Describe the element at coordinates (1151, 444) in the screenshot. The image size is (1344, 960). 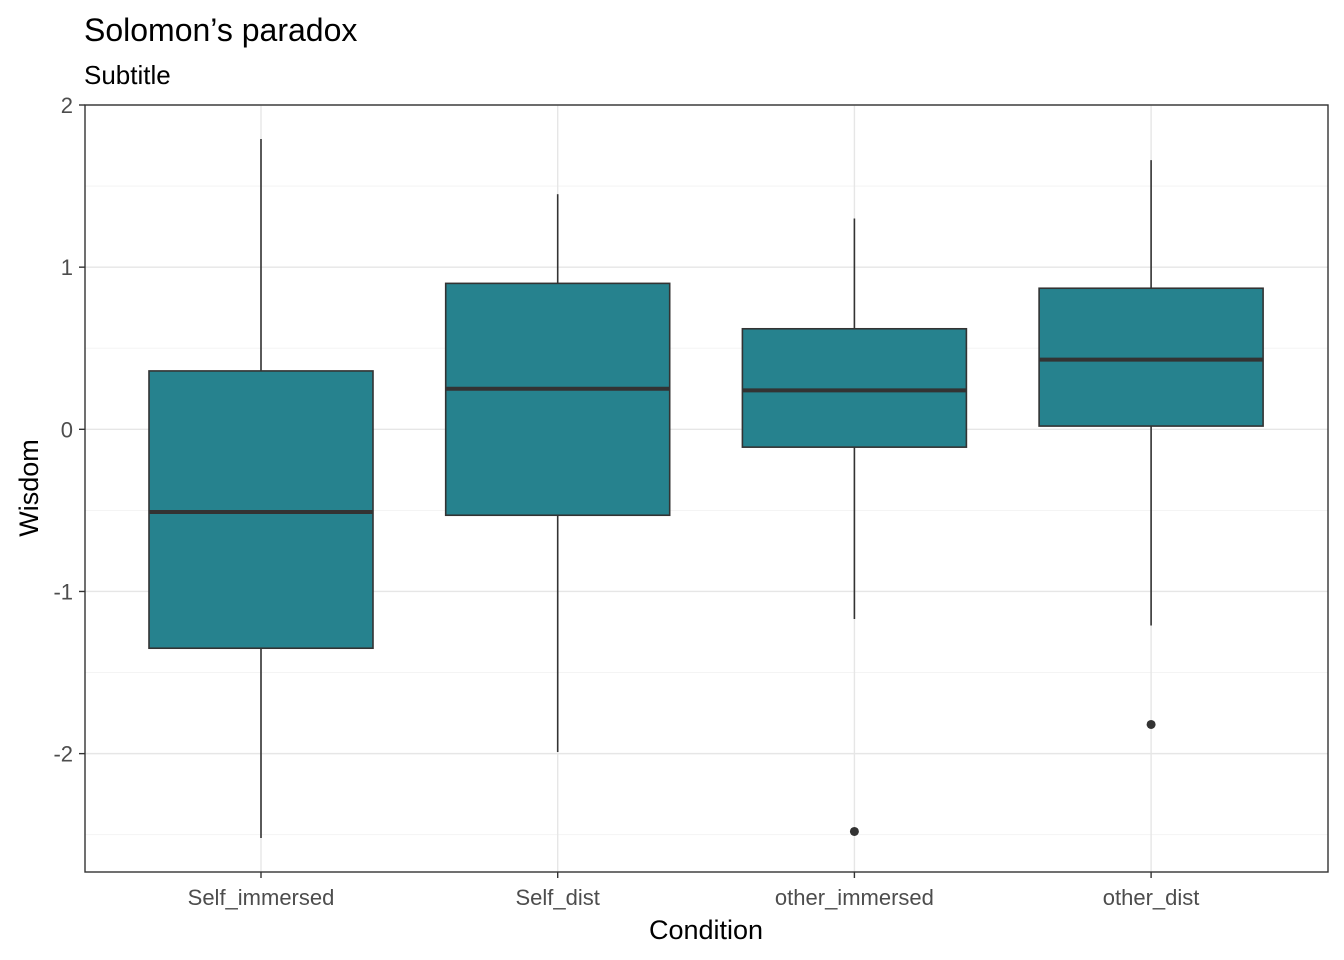
I see `box-other_dist` at that location.